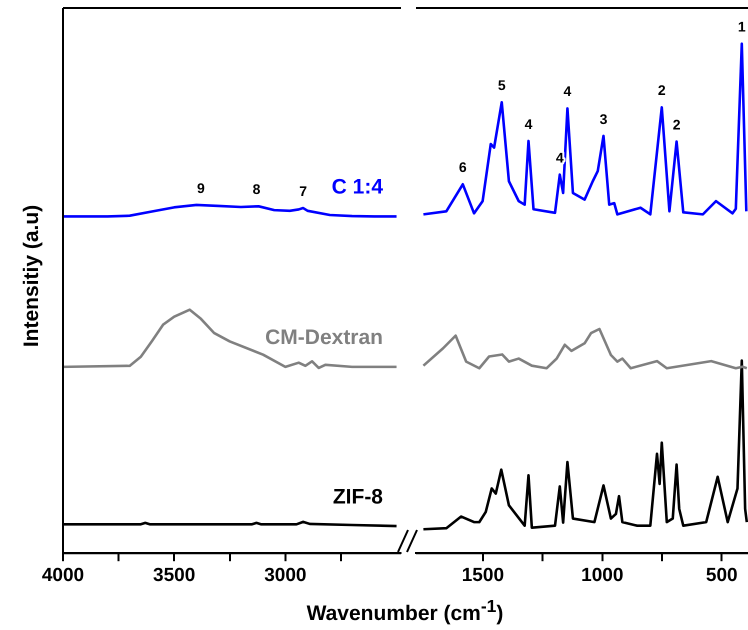 This screenshot has width=748, height=630. What do you see at coordinates (63, 575) in the screenshot?
I see `x-tick-label: 4000` at bounding box center [63, 575].